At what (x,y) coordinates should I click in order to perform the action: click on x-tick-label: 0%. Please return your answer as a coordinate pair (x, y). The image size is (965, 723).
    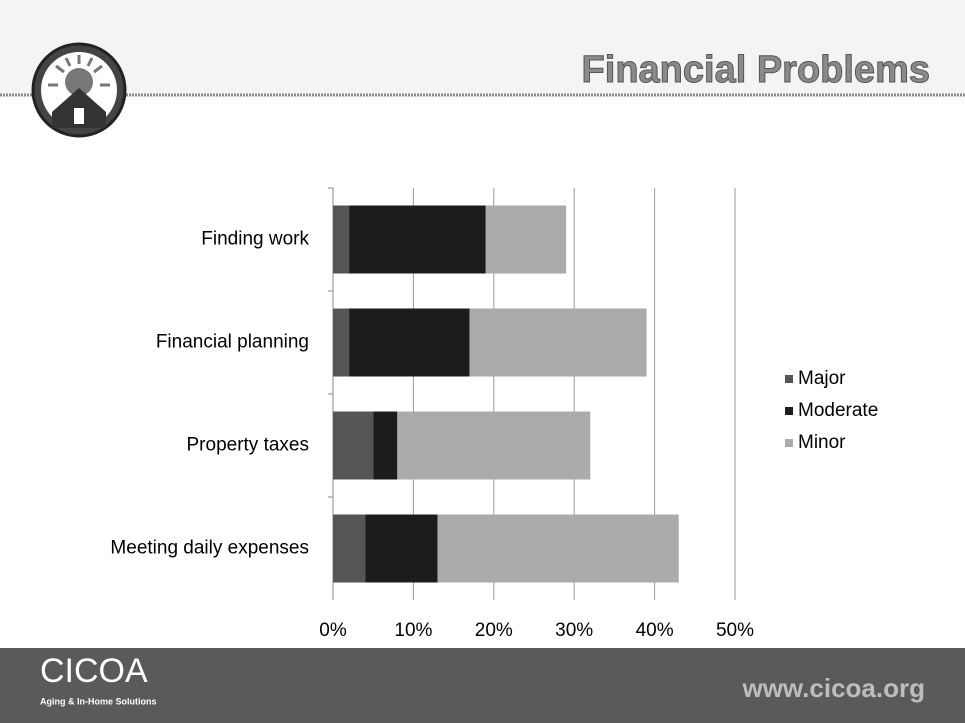
    Looking at the image, I should click on (333, 630).